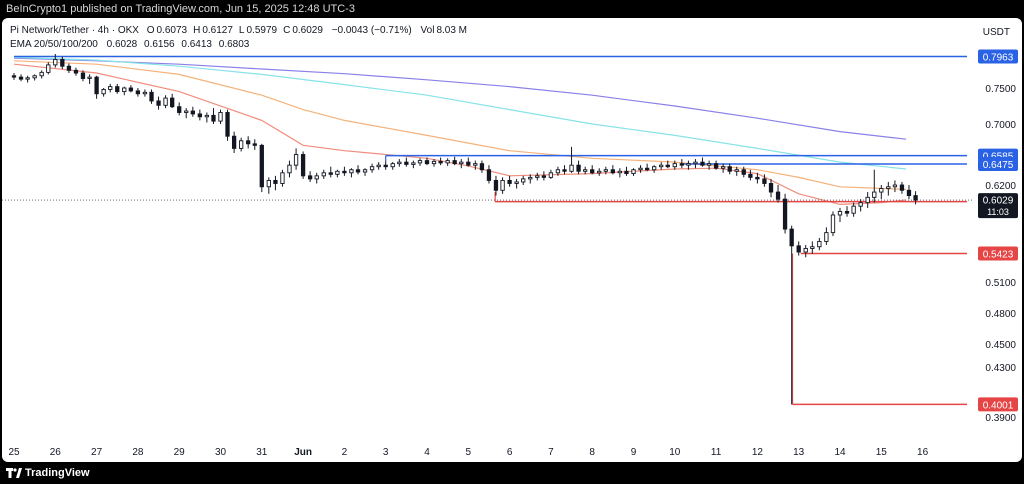 This screenshot has height=484, width=1024. I want to click on tradingview-brand: TradingView, so click(57, 473).